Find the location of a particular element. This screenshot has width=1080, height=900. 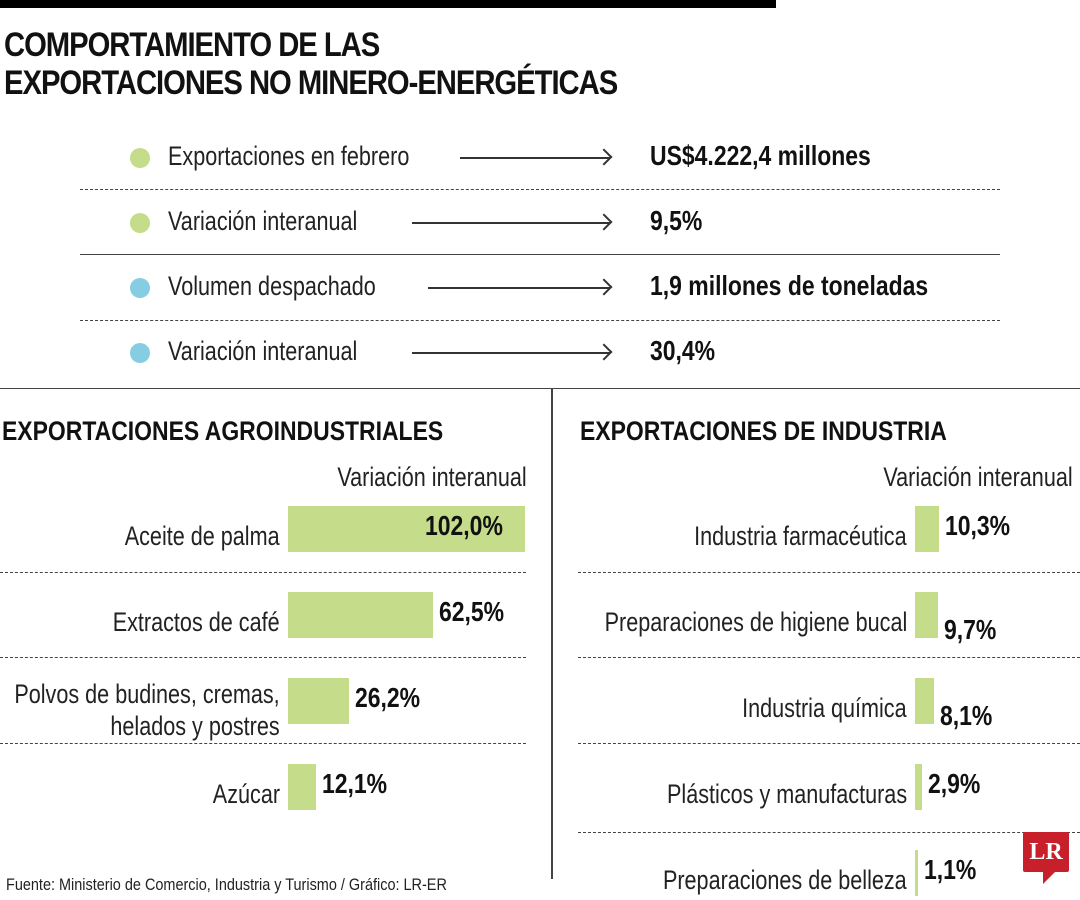

title-line-2: EXPORTACIONES NO MINERO-ENERGÉTICAS is located at coordinates (311, 83).